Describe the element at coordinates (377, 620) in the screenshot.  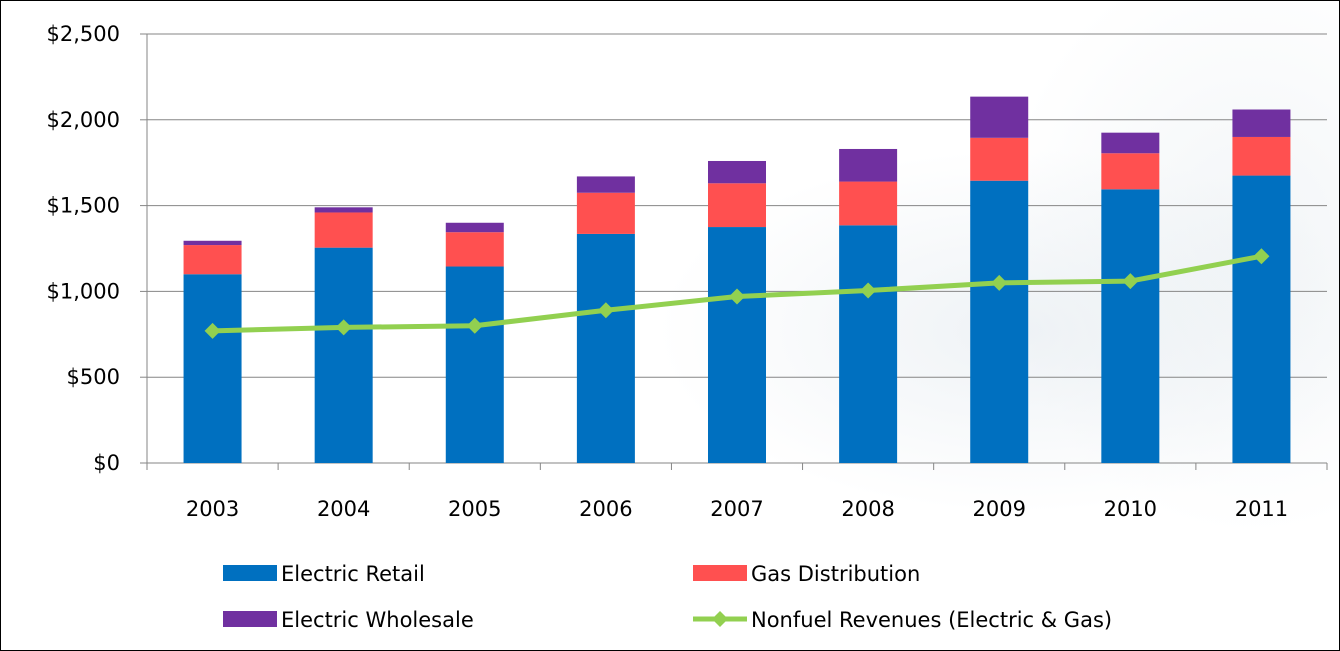
I see `legend-label-electric-wholesale: Electric Wholesale` at that location.